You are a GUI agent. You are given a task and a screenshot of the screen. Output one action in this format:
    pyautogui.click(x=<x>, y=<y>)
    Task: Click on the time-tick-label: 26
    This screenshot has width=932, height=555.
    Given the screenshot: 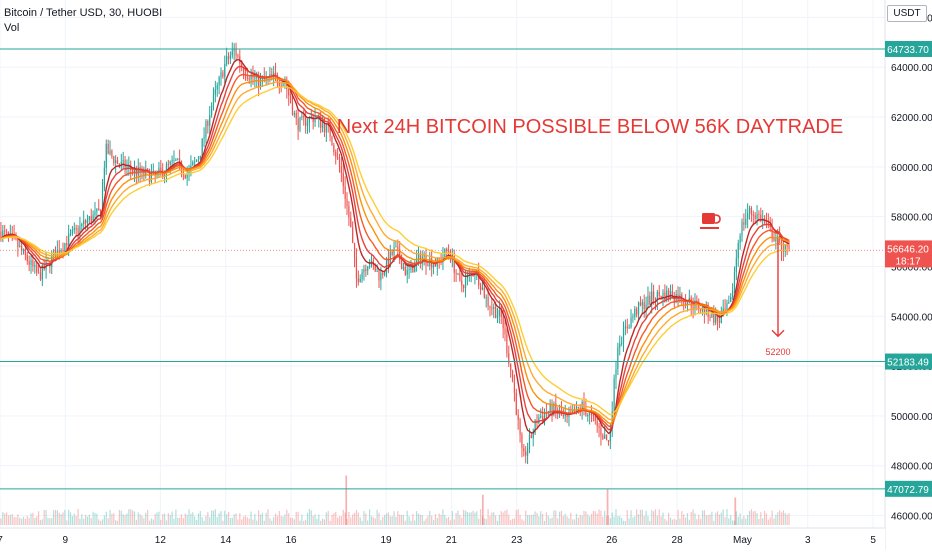 What is the action you would take?
    pyautogui.click(x=612, y=540)
    